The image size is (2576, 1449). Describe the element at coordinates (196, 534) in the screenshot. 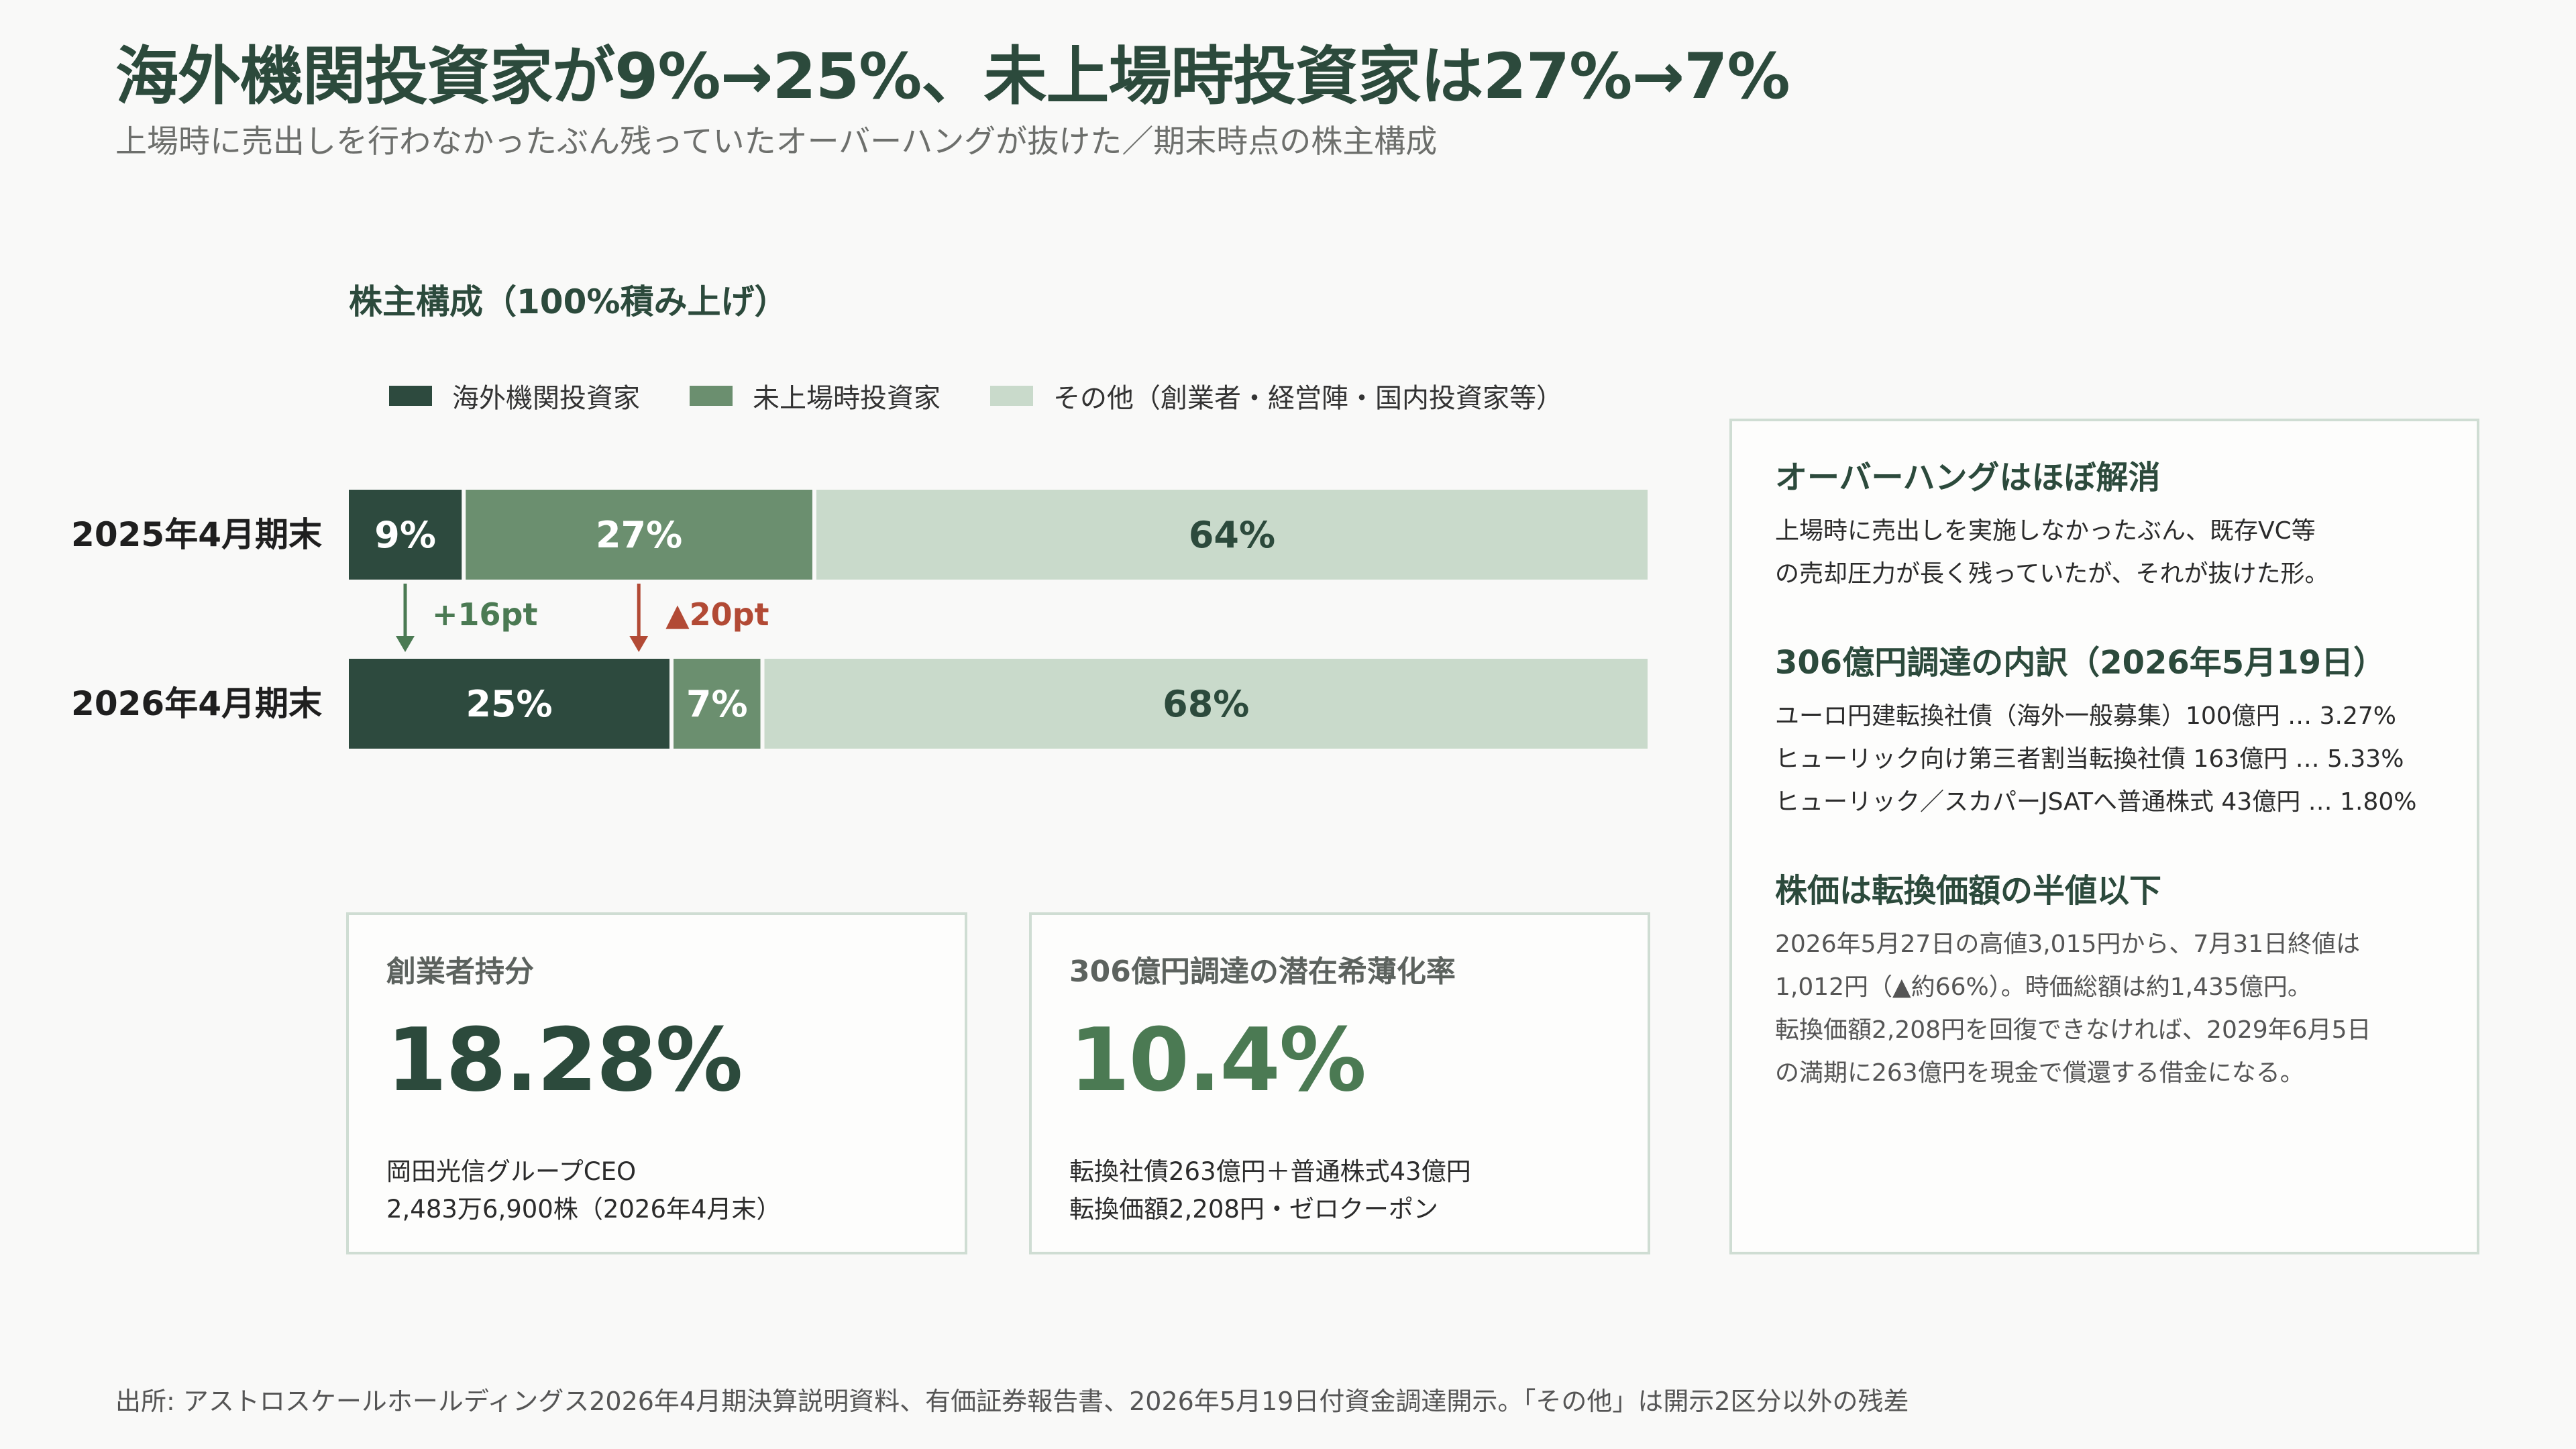

I see `category-label: 2025年4月期末` at that location.